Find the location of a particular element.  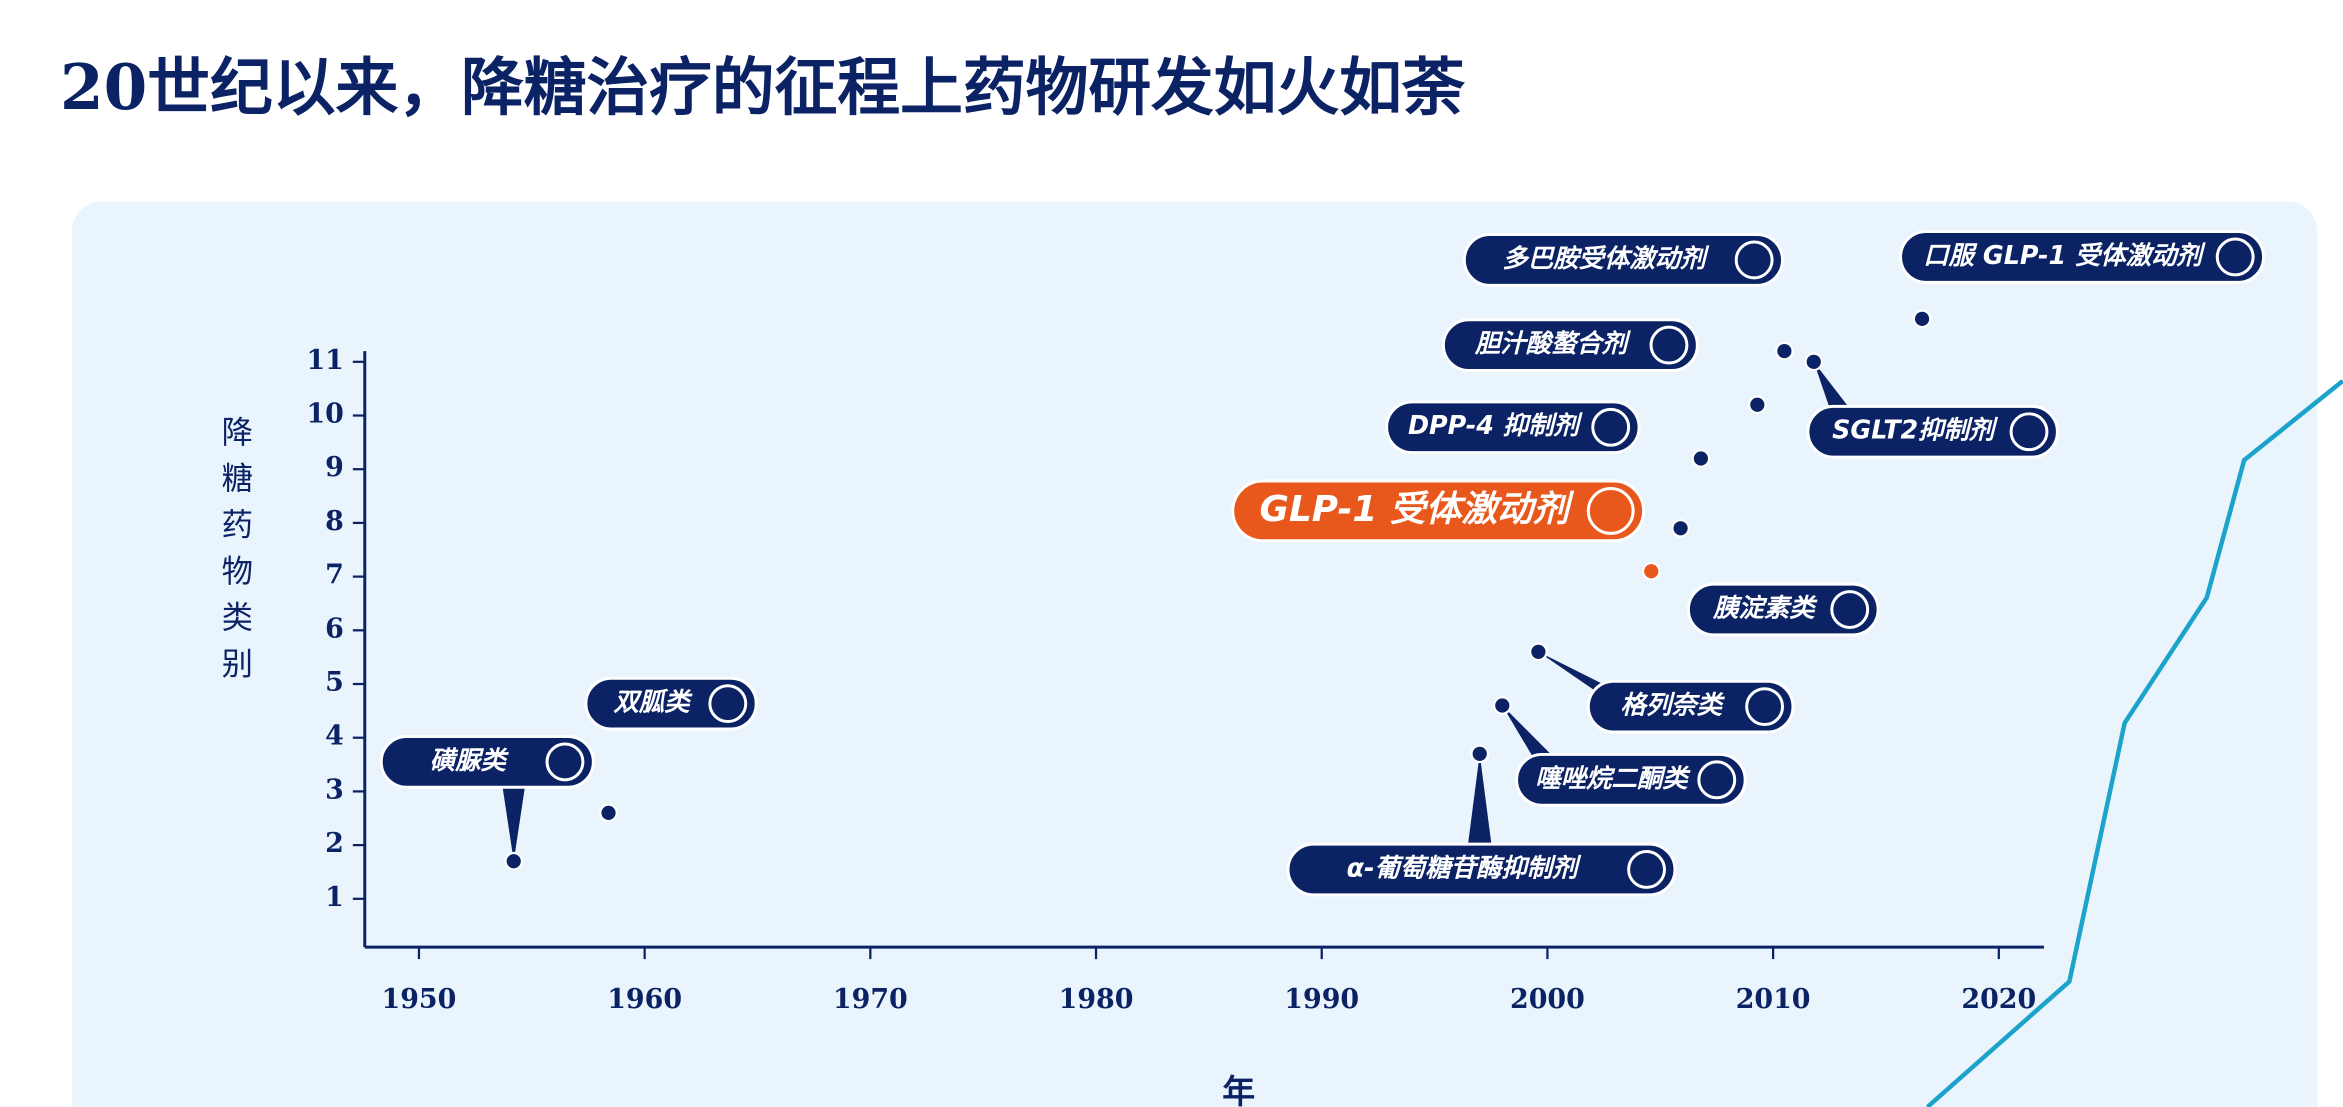

callout: 口服 GLP-1 受体激动剂 is located at coordinates (2082, 257).